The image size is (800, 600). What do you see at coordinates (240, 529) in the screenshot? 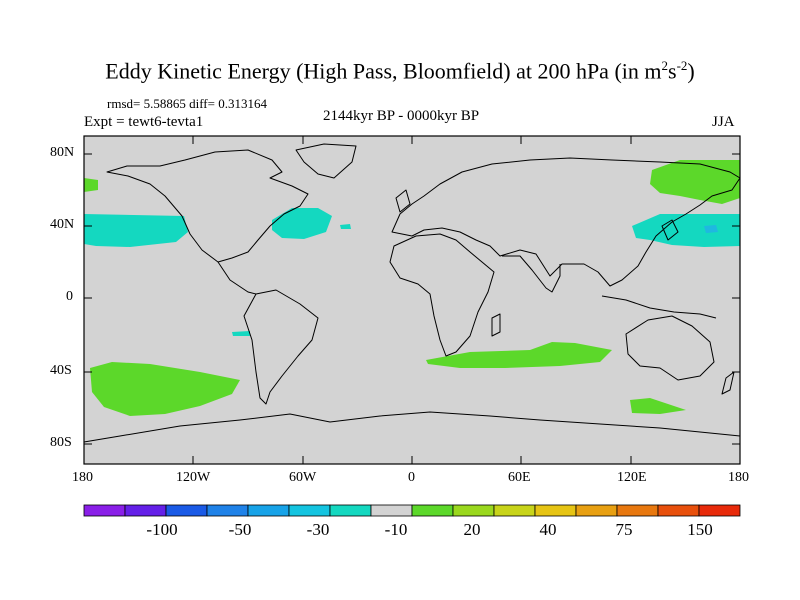
I see `colorbar-label: -50` at bounding box center [240, 529].